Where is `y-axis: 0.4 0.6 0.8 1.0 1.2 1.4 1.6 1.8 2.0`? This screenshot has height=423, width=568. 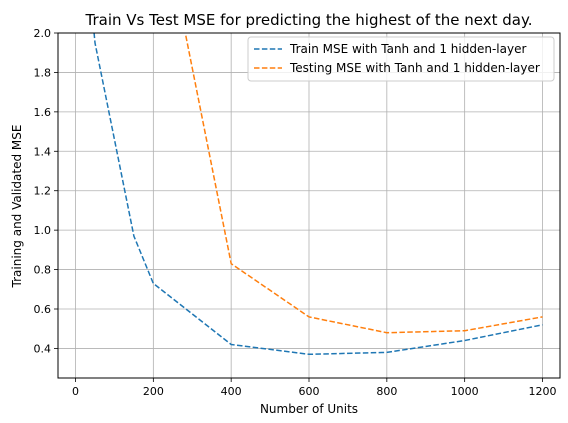 y-axis: 0.4 0.6 0.8 1.0 1.2 1.4 1.6 1.8 2.0 is located at coordinates (46, 191).